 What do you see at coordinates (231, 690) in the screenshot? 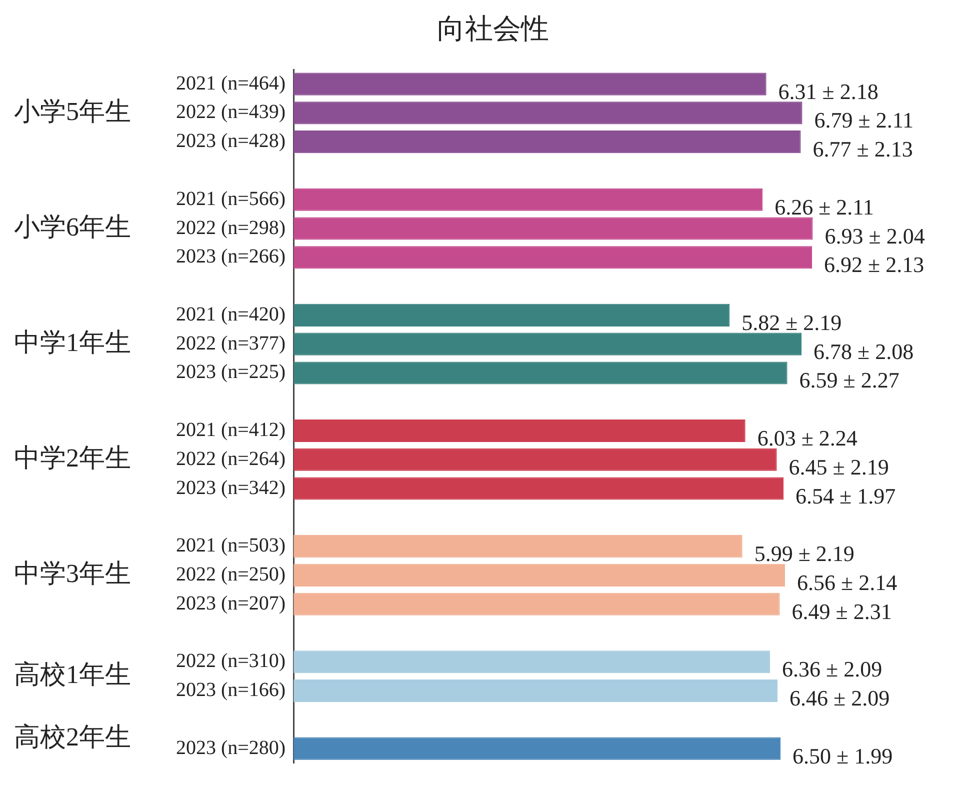
I see `y-tick-label: 2023 (n=166)` at bounding box center [231, 690].